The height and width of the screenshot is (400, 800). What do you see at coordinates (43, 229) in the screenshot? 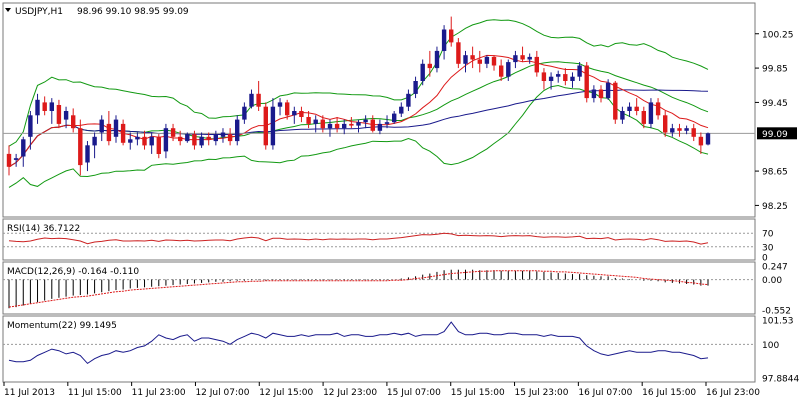
I see `rsi-label: RSI(14) 36.7122` at bounding box center [43, 229].